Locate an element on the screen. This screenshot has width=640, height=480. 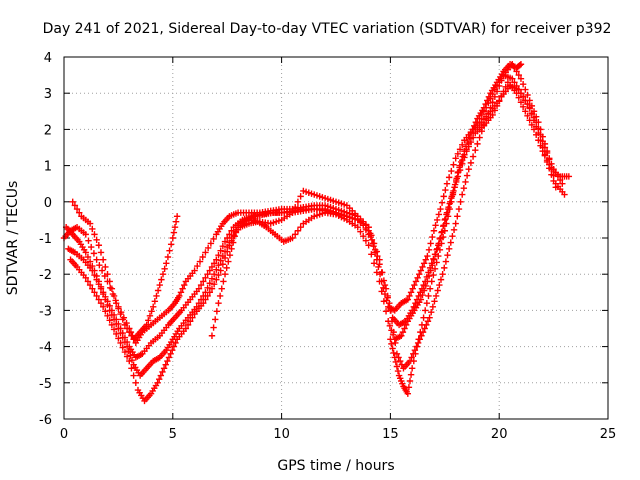
x-tick-label: 25 is located at coordinates (608, 434).